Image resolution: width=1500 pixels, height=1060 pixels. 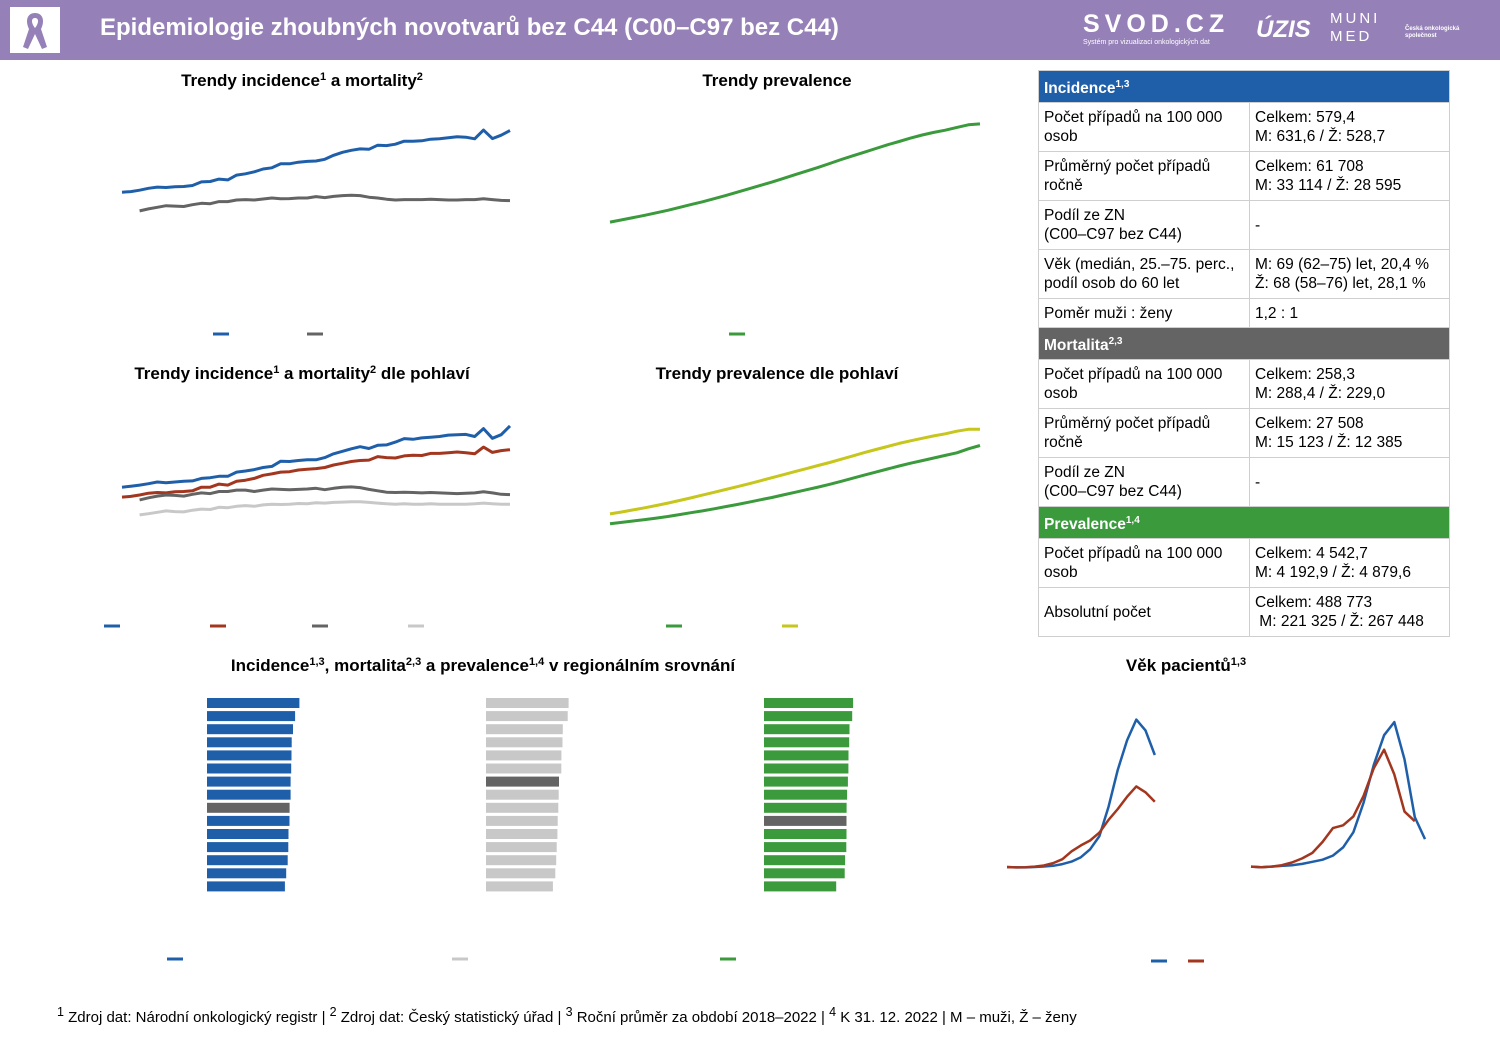 What do you see at coordinates (1146, 42) in the screenshot?
I see `svod-logo-subtitle: Systém pro vizualizaci onkologických dat` at bounding box center [1146, 42].